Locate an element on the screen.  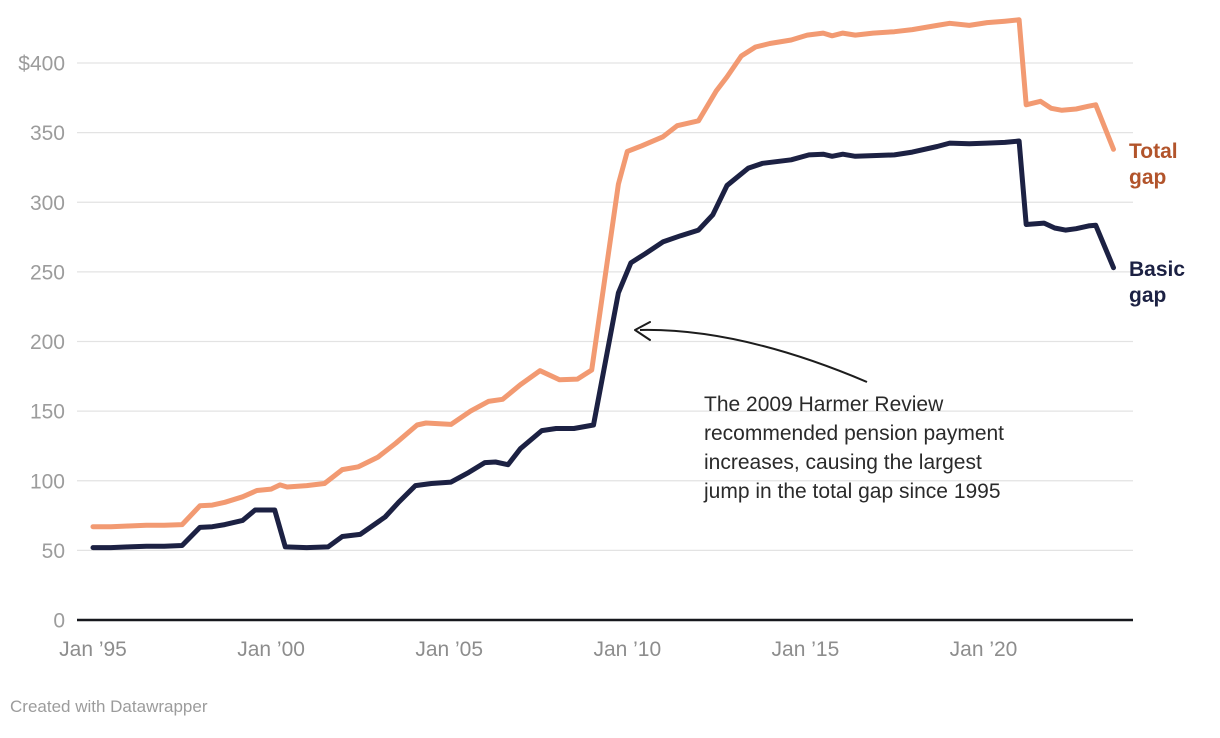
y-tick-label: 300 is located at coordinates (47, 203).